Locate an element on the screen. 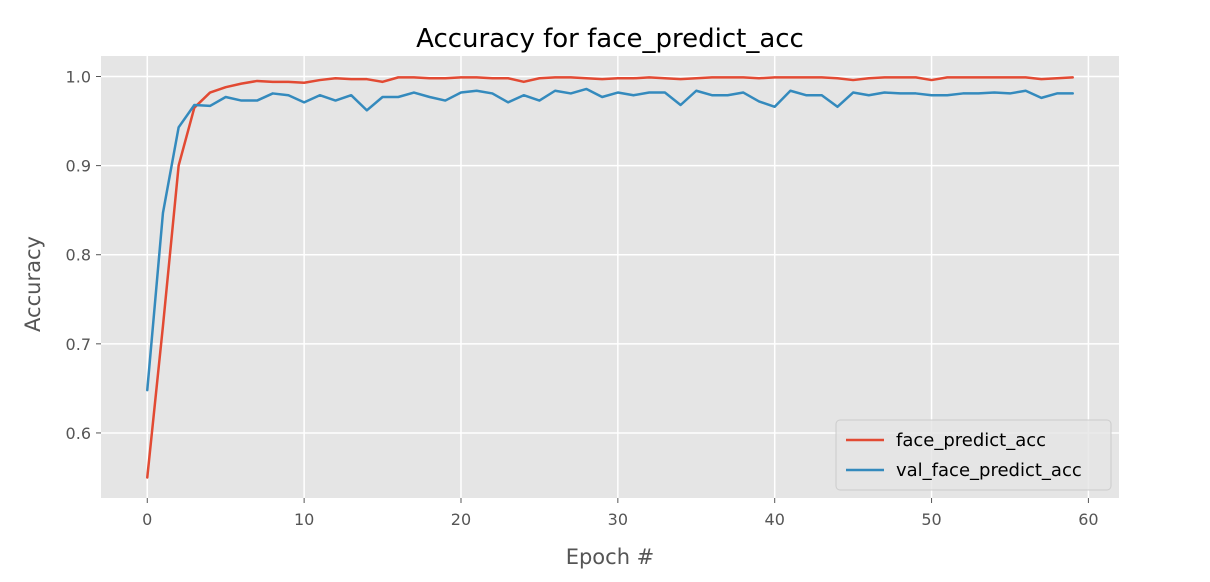 Image resolution: width=1210 pixels, height=582 pixels. chart-title: Accuracy for face_predict_acc is located at coordinates (610, 39).